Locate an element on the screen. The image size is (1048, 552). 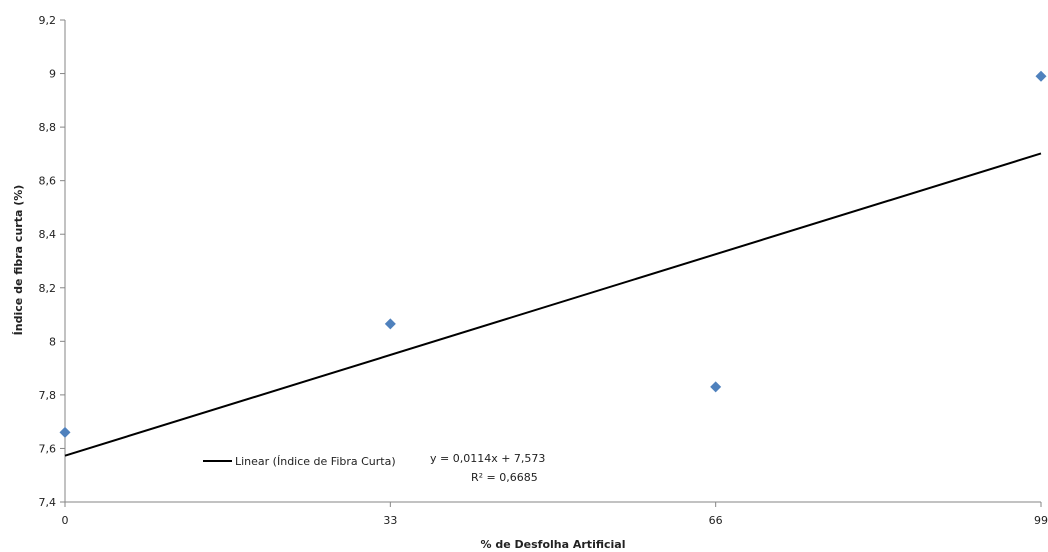
x-tick-label: 99 is located at coordinates (1041, 520).